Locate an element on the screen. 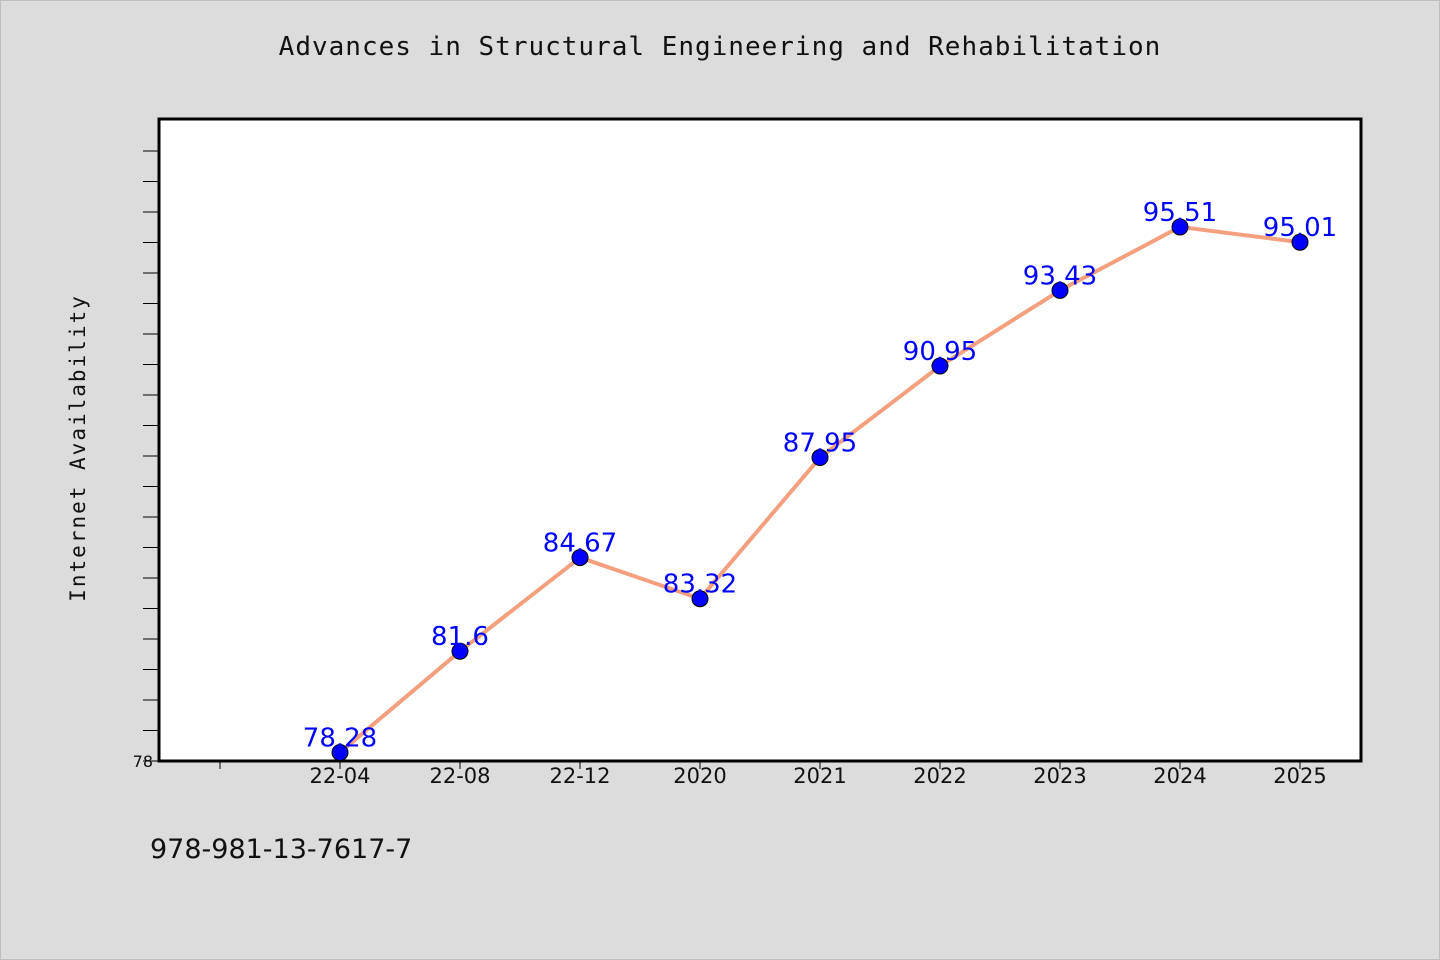 This screenshot has height=960, width=1440. x-axis-ticks: 22-04 22-08 22-12 2020 2021 2022 2023 2024 2025 is located at coordinates (773, 774).